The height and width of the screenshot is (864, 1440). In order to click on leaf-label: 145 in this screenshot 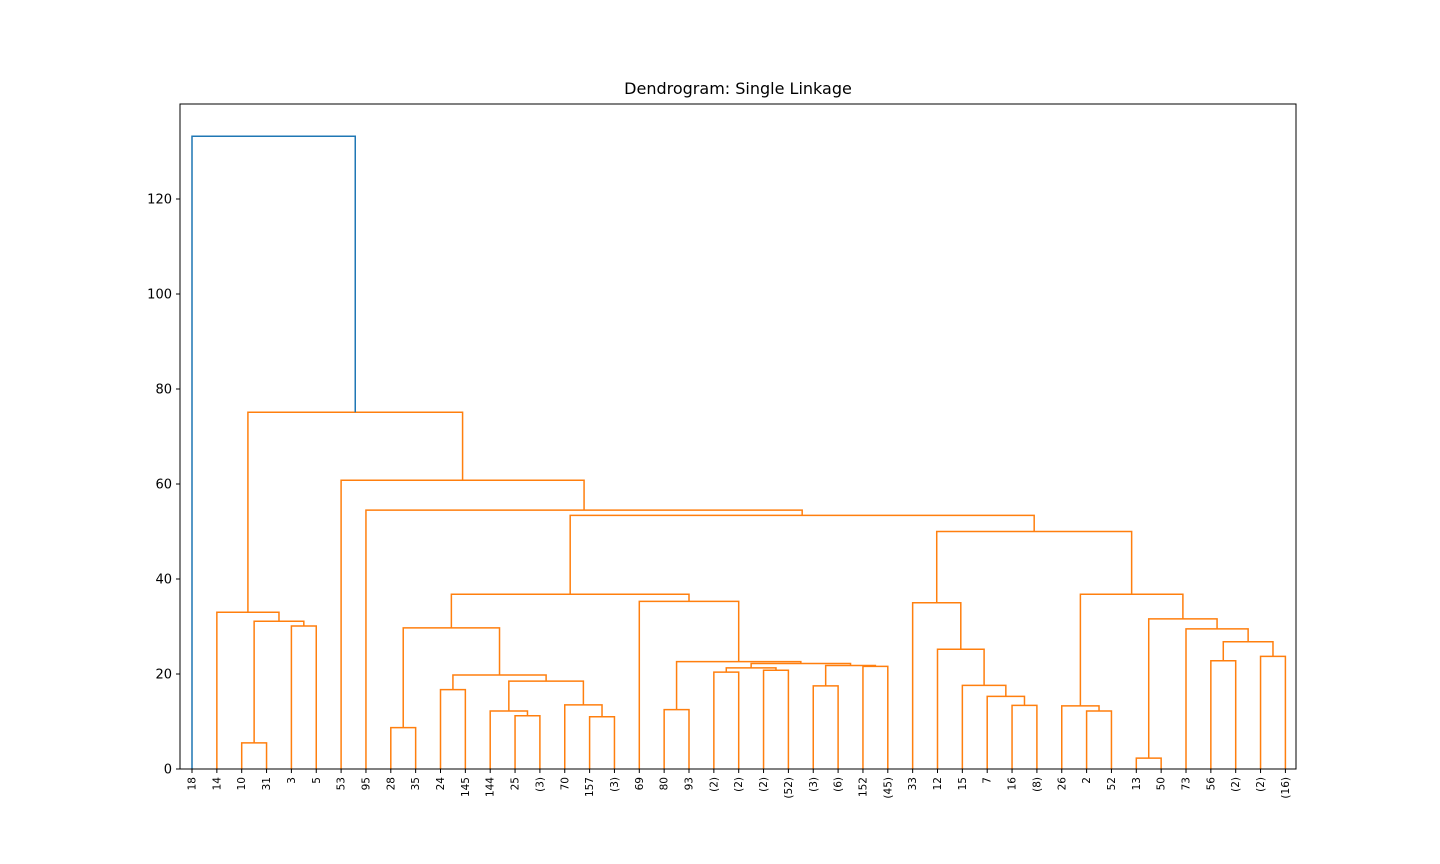, I will do `click(466, 787)`.